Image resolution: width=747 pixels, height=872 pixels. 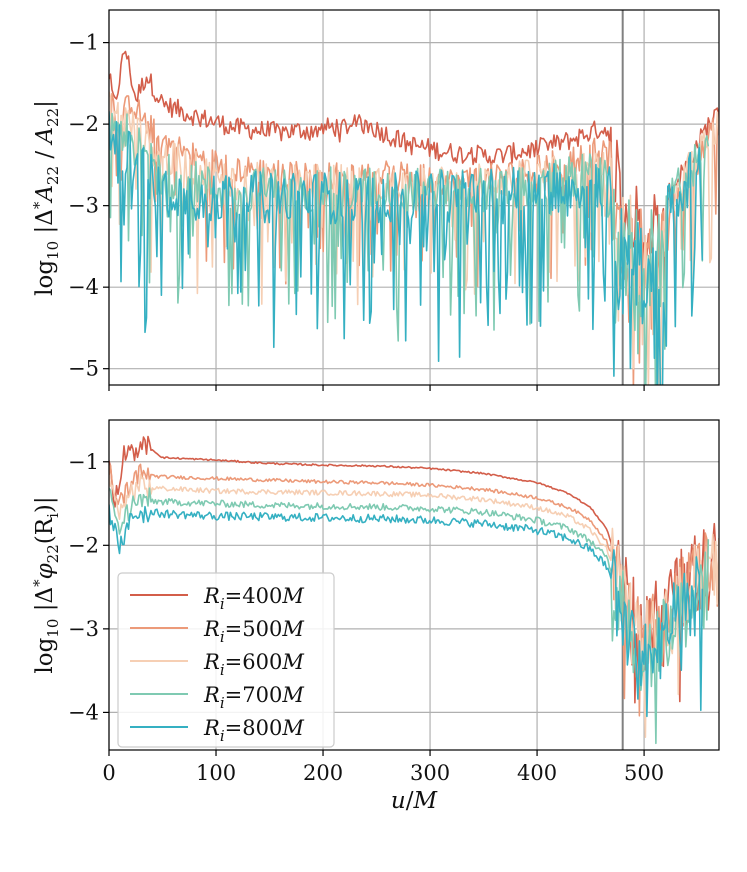 I want to click on legend-label: Ri=500M, so click(x=253, y=631).